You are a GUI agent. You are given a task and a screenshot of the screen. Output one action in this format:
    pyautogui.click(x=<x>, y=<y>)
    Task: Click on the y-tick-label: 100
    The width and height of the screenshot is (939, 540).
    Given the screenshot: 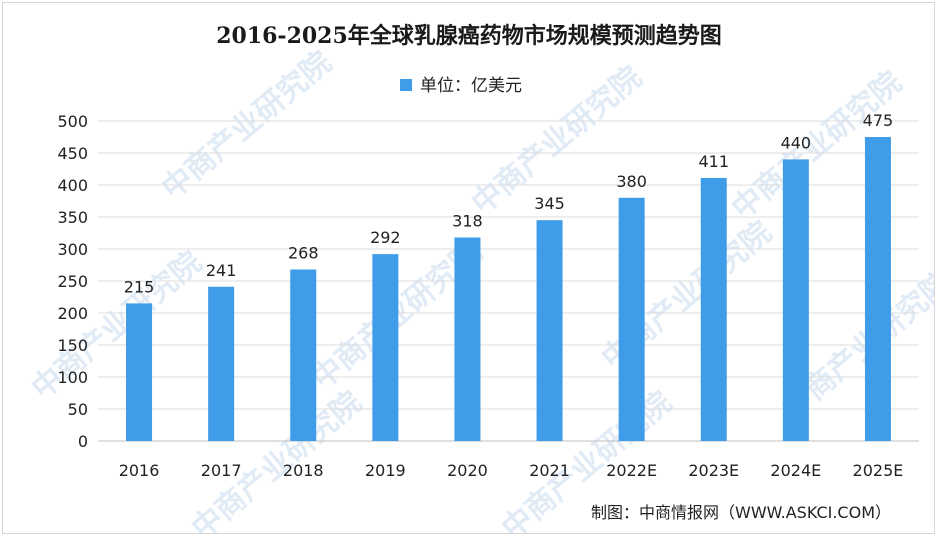 What is the action you would take?
    pyautogui.click(x=72, y=377)
    